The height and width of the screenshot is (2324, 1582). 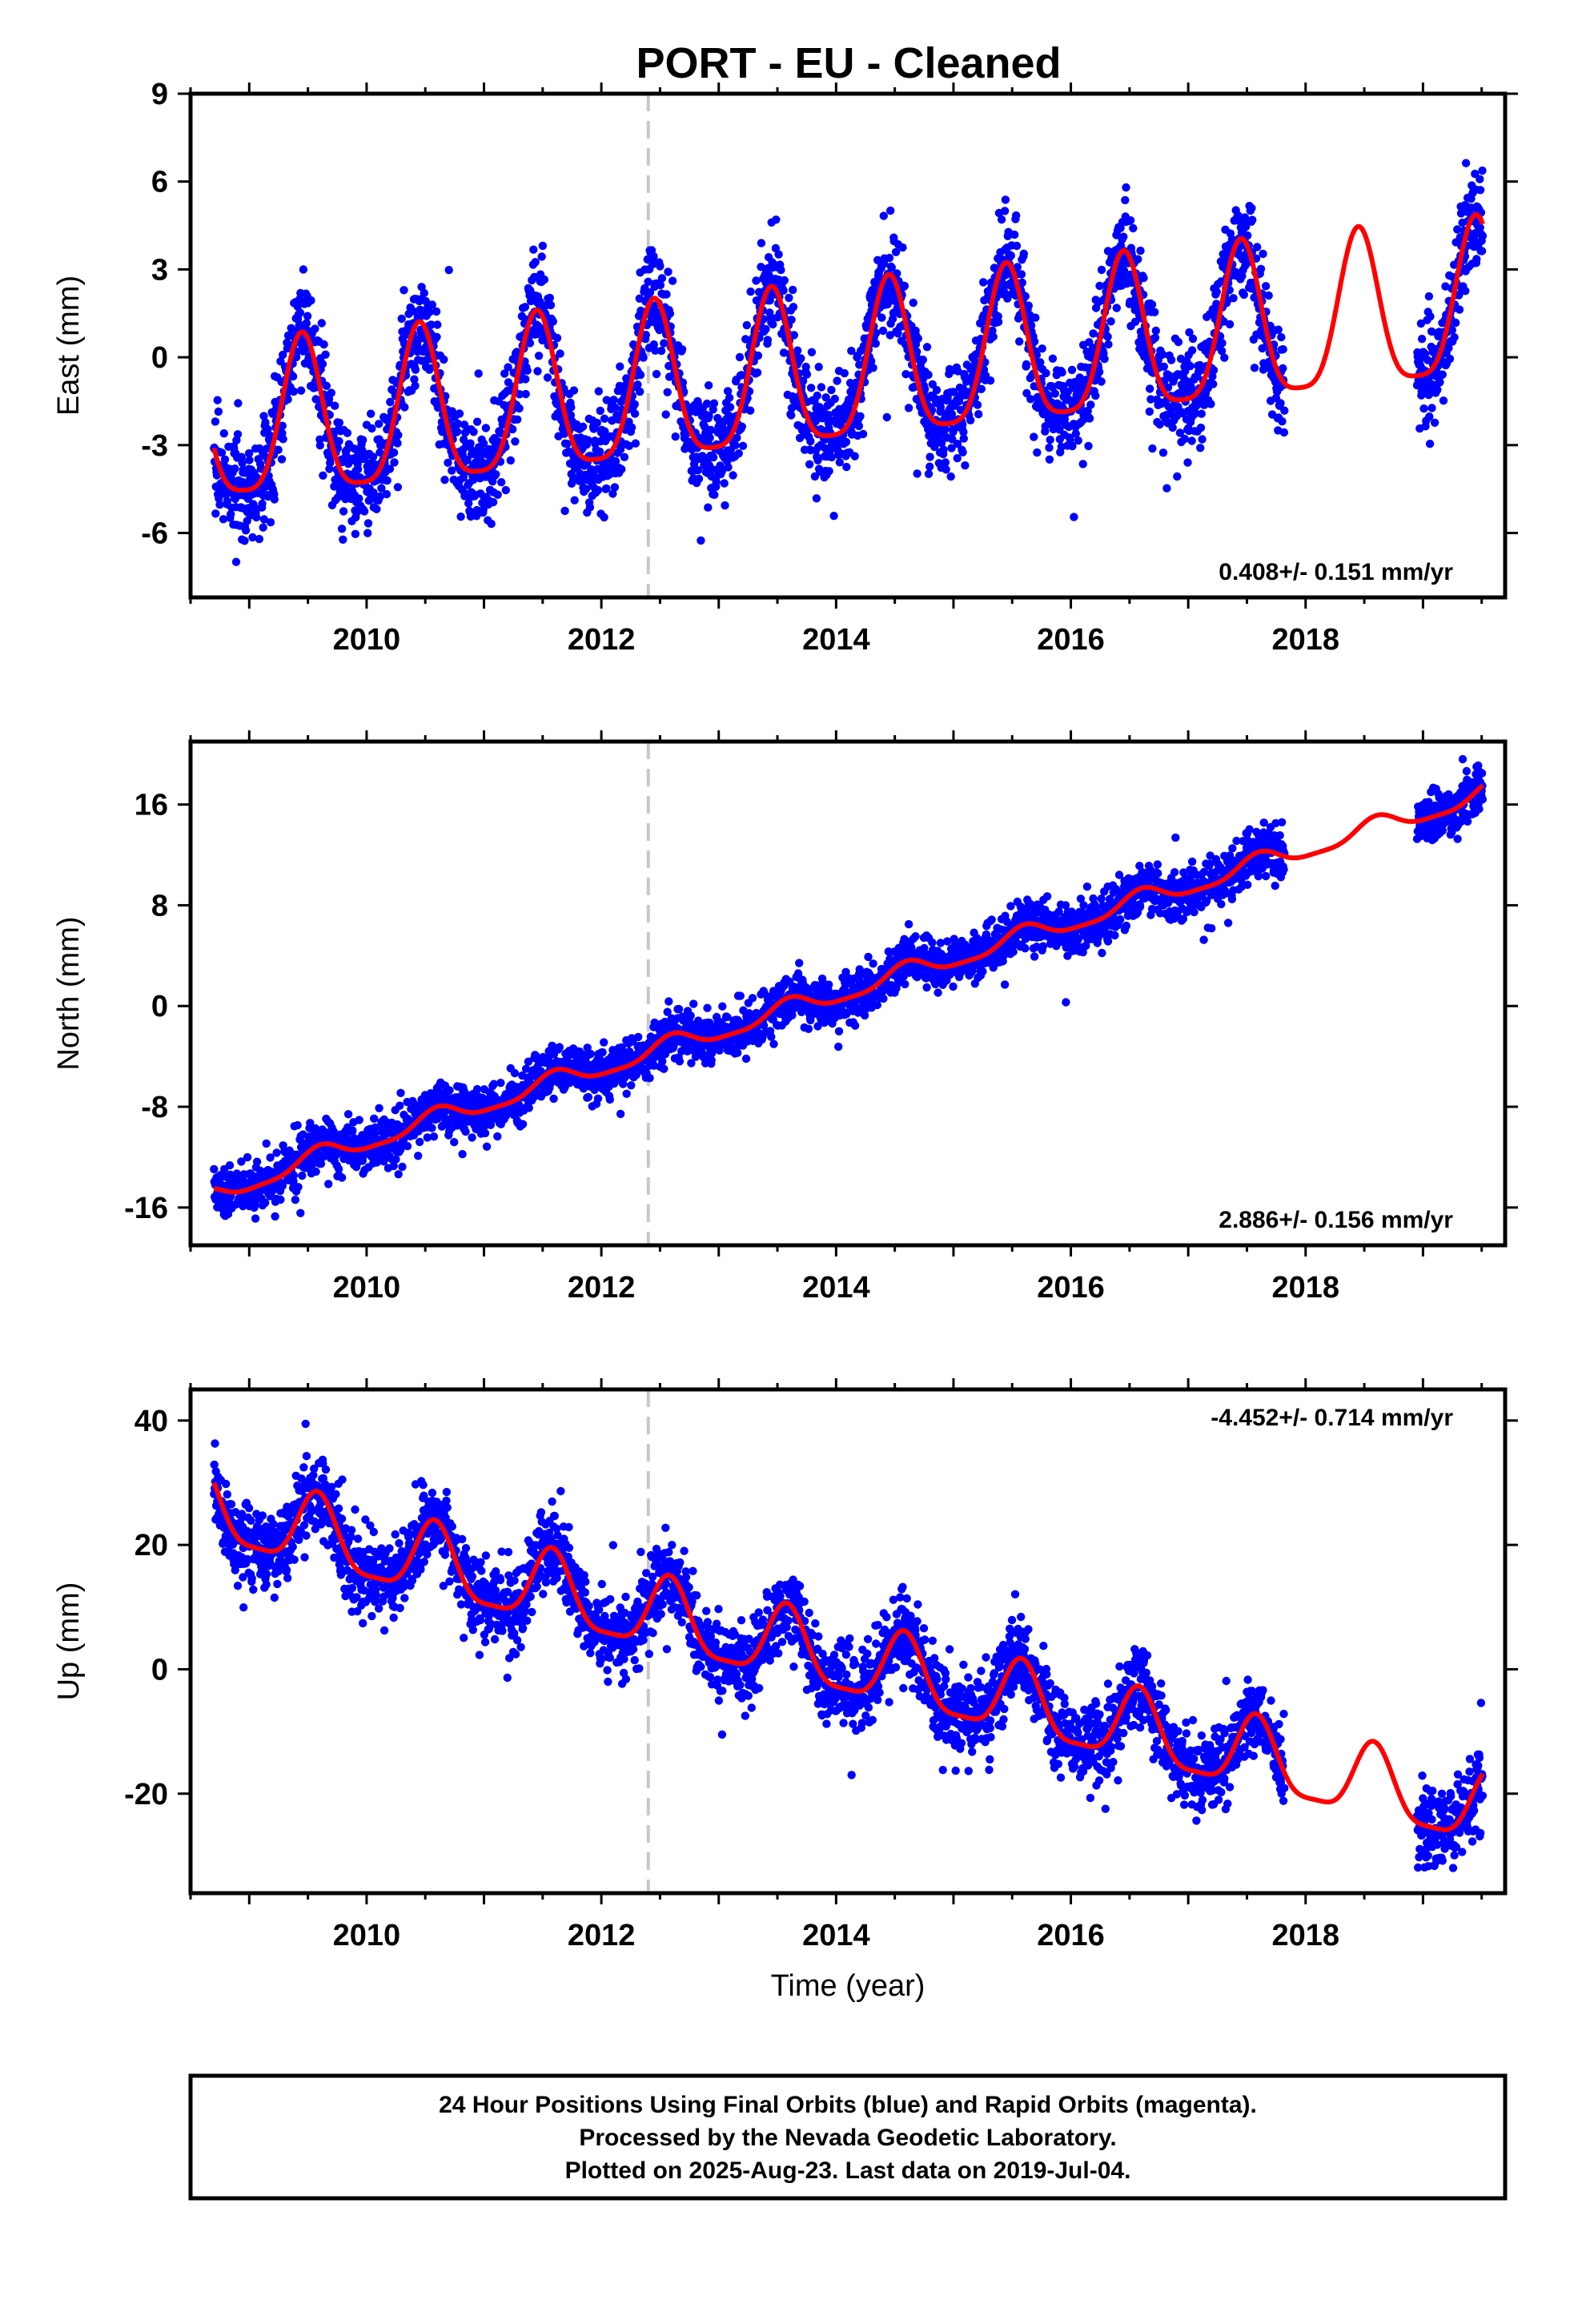 I want to click on east-x-tick-label: 2016, so click(x=1071, y=640).